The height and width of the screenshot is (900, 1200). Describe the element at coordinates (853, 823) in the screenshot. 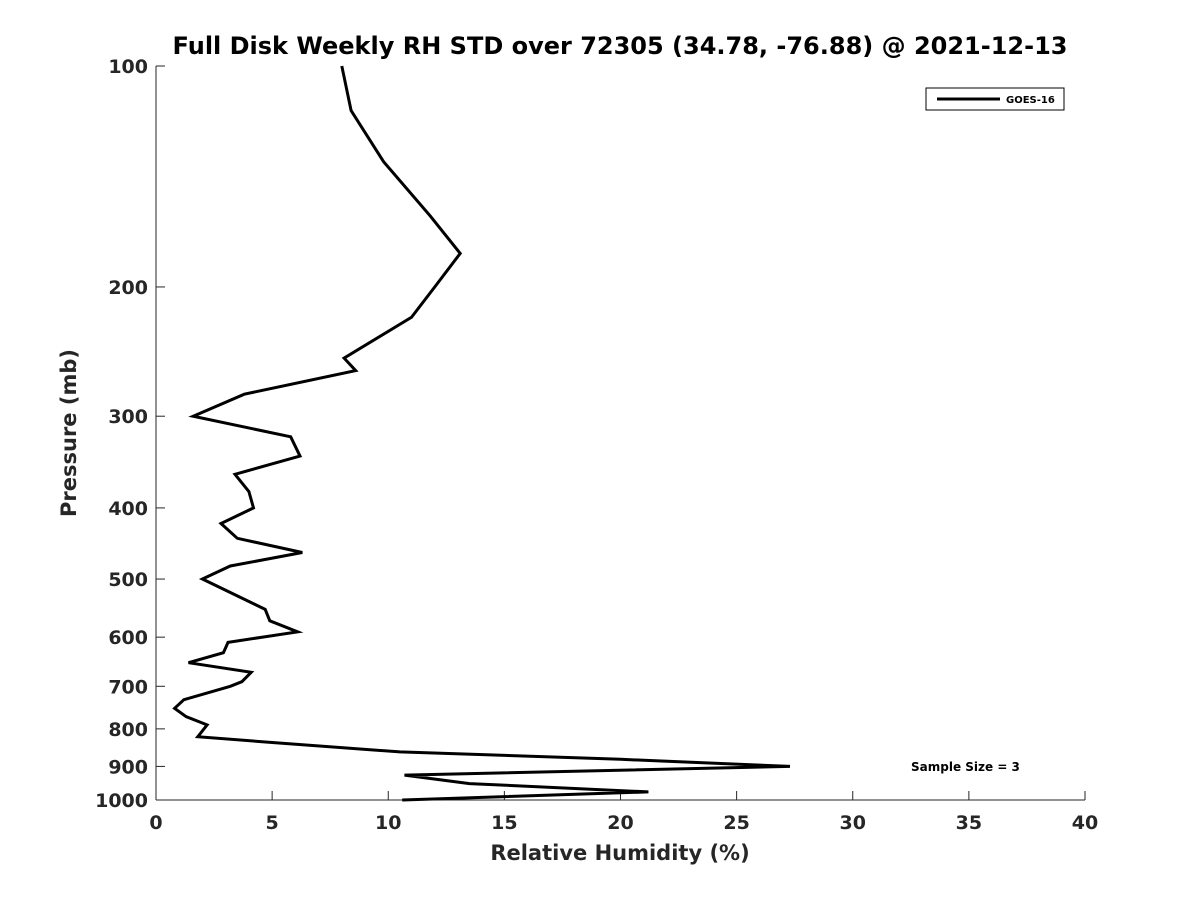

I see `x-tick-label: 30` at that location.